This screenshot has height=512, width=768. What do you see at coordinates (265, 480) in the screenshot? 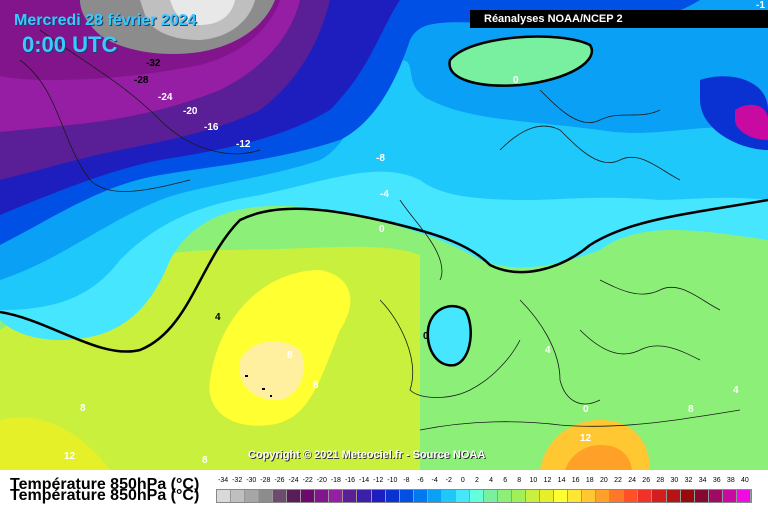
I see `legend-tick-label: -28` at bounding box center [265, 480].